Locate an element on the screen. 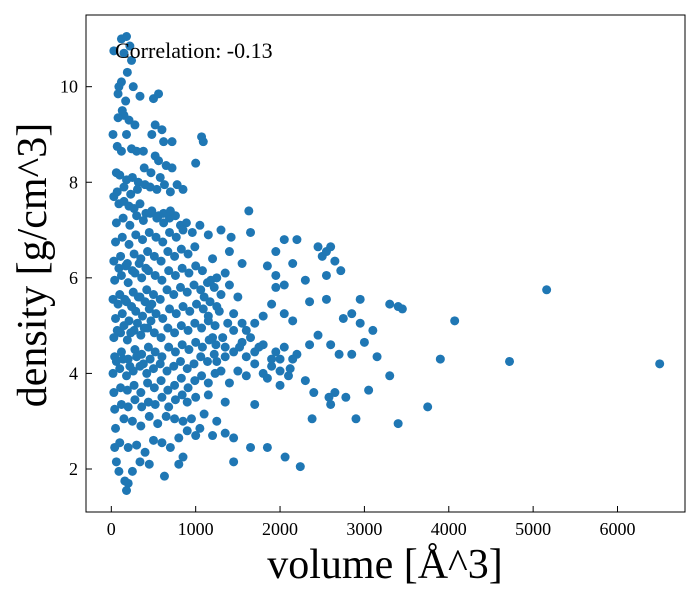 The width and height of the screenshot is (700, 600). correlation-annotation: Correlation: -0.13 is located at coordinates (194, 50).